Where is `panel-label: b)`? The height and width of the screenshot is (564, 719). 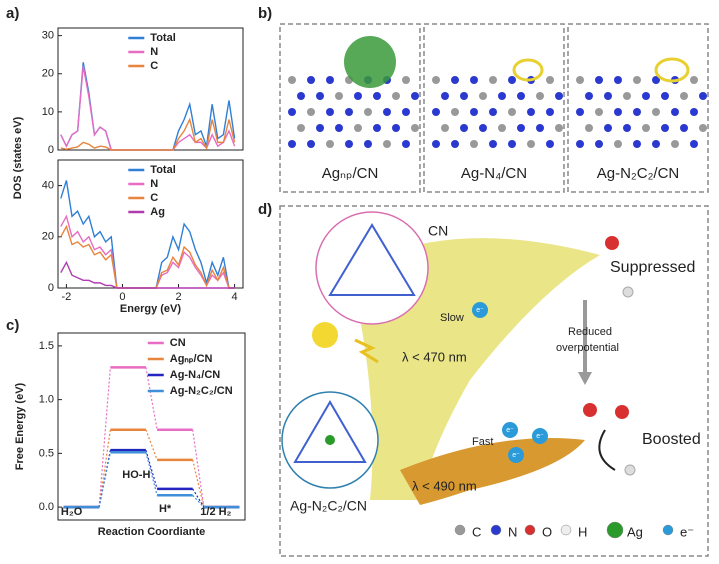
panel-label: b) is located at coordinates (265, 13).